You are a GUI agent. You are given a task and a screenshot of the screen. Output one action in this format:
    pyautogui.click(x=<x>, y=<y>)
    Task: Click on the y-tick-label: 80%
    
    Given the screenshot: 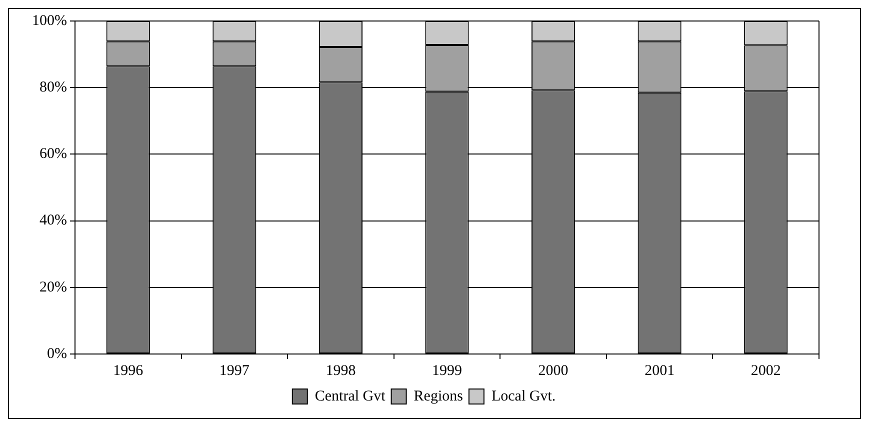 What is the action you would take?
    pyautogui.click(x=53, y=88)
    